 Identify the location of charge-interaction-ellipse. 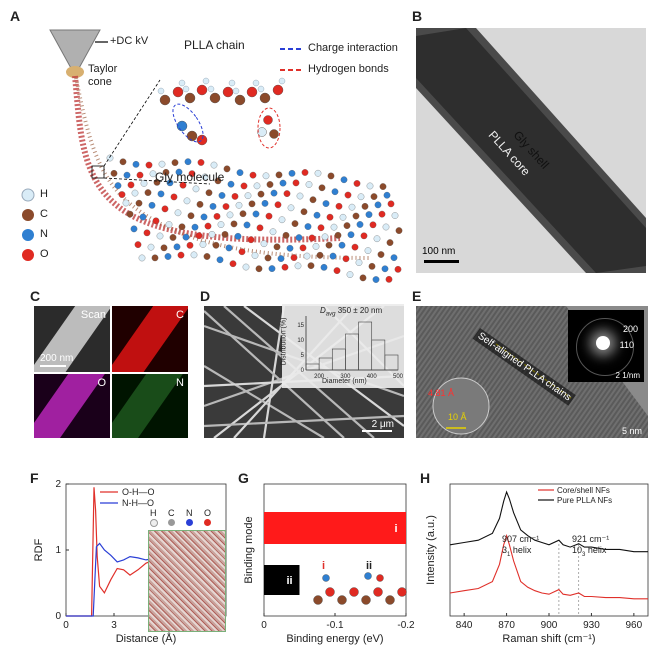
(188, 123).